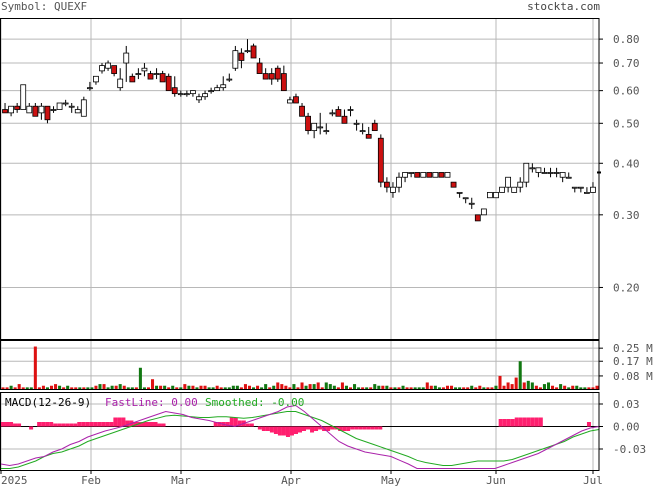 Image resolution: width=655 pixels, height=486 pixels. I want to click on panel-frame, so click(300, 431).